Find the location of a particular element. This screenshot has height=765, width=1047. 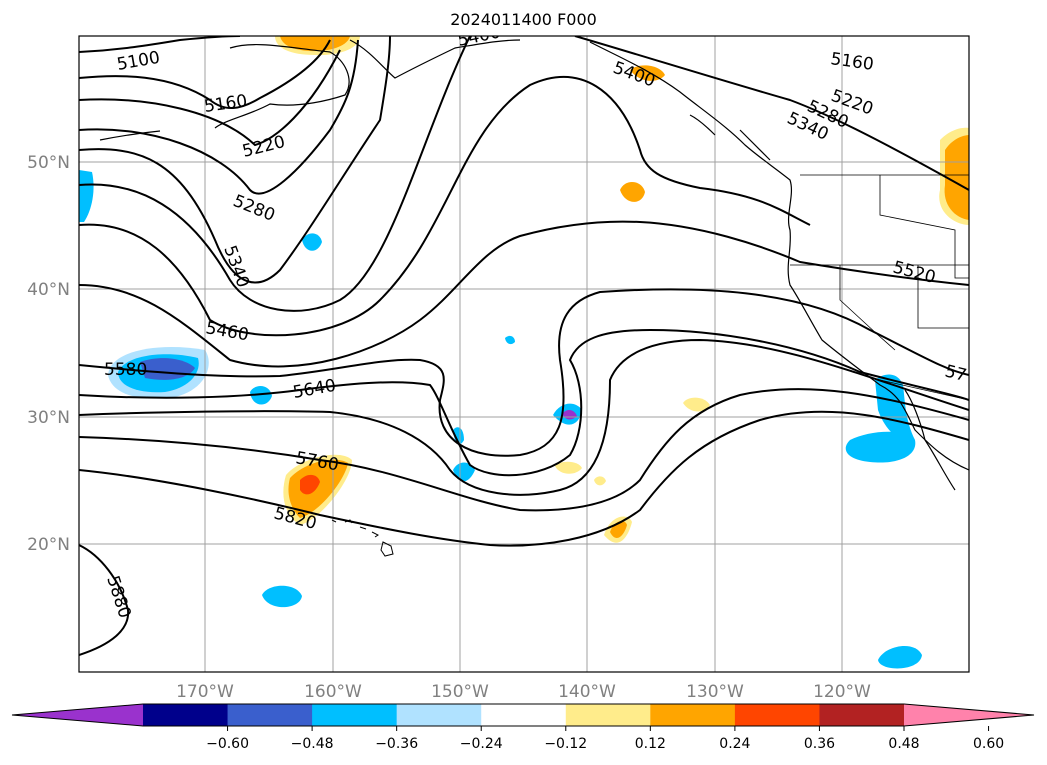

contour-label: 5460 is located at coordinates (227, 331).